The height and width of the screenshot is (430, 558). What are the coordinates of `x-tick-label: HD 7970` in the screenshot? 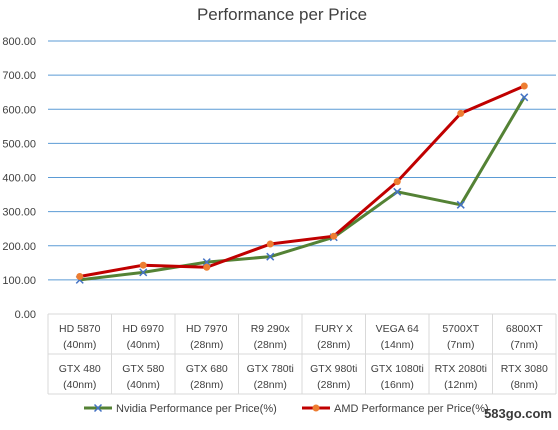 It's located at (207, 329).